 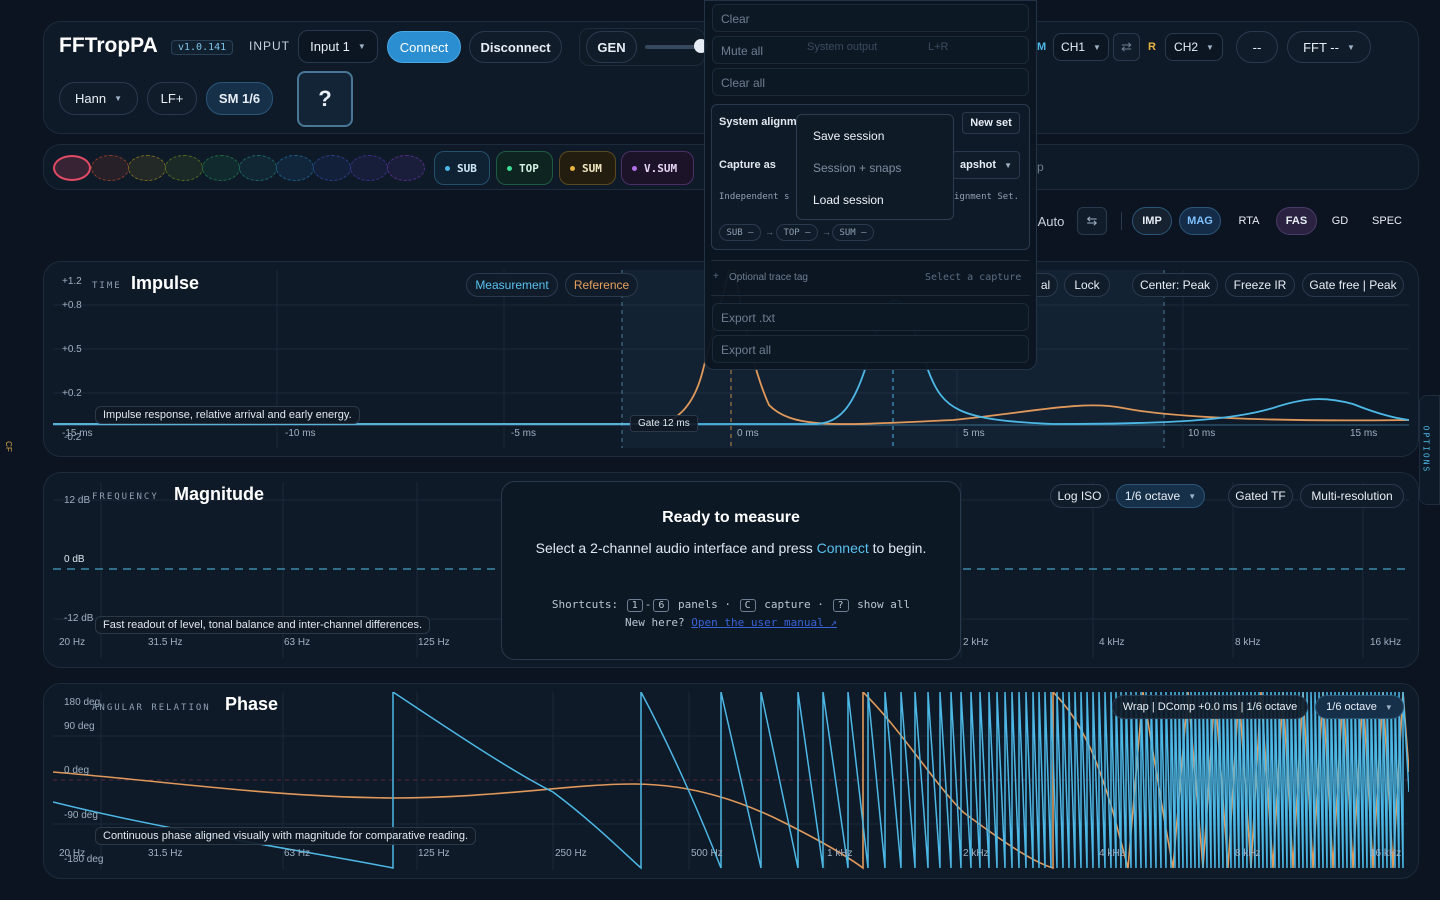 What do you see at coordinates (74, 559) in the screenshot?
I see `y-tick: 0 dB` at bounding box center [74, 559].